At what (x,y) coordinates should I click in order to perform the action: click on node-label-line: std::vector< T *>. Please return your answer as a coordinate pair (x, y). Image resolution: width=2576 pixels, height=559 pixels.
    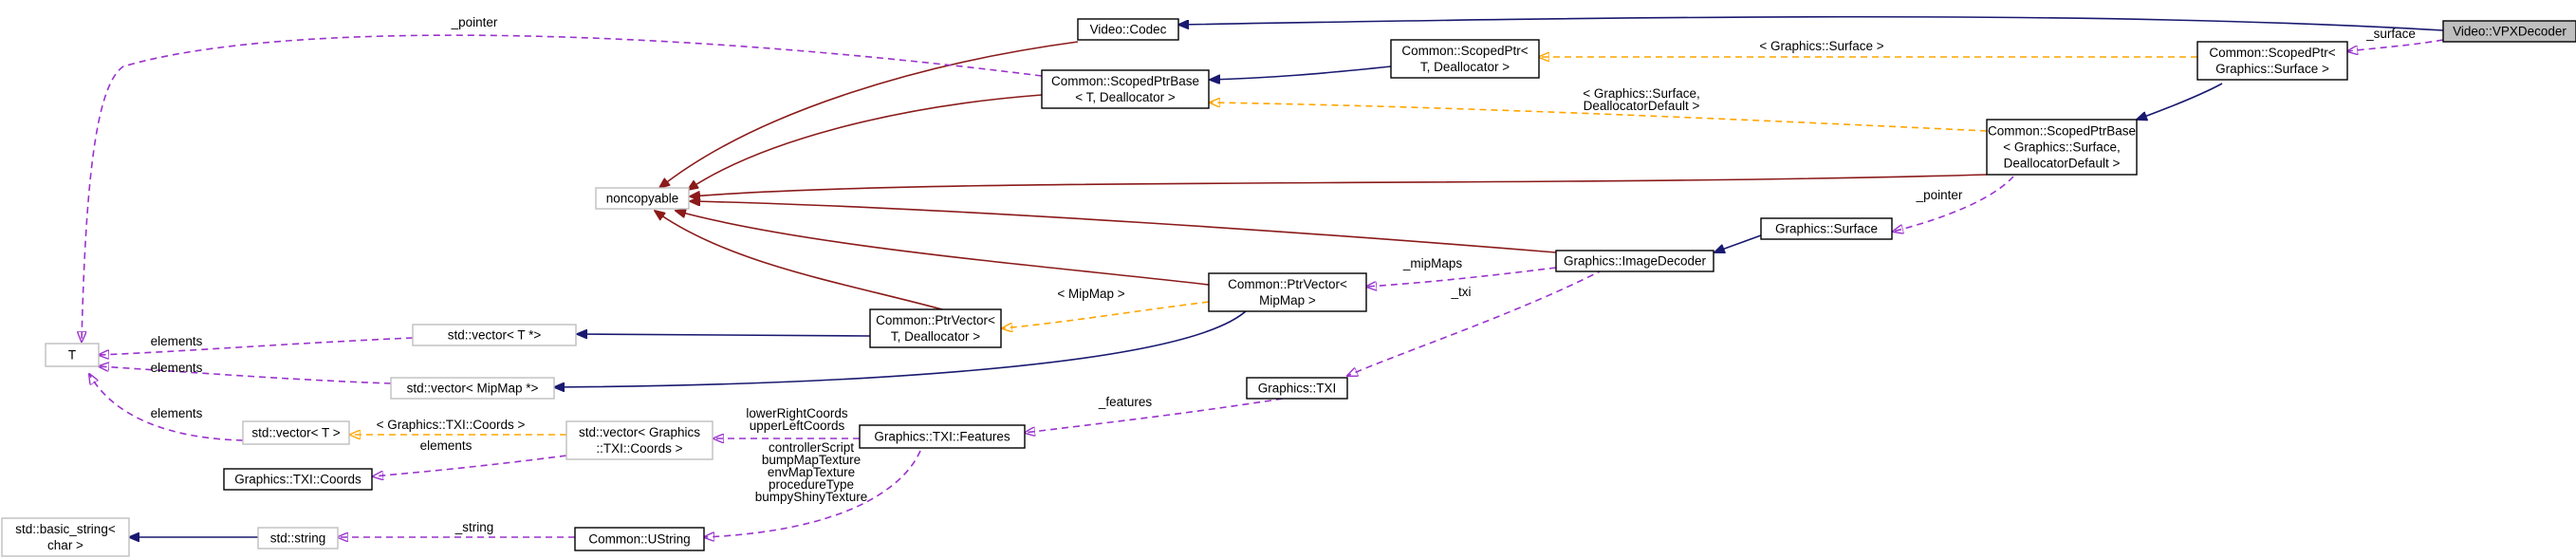
    Looking at the image, I should click on (495, 335).